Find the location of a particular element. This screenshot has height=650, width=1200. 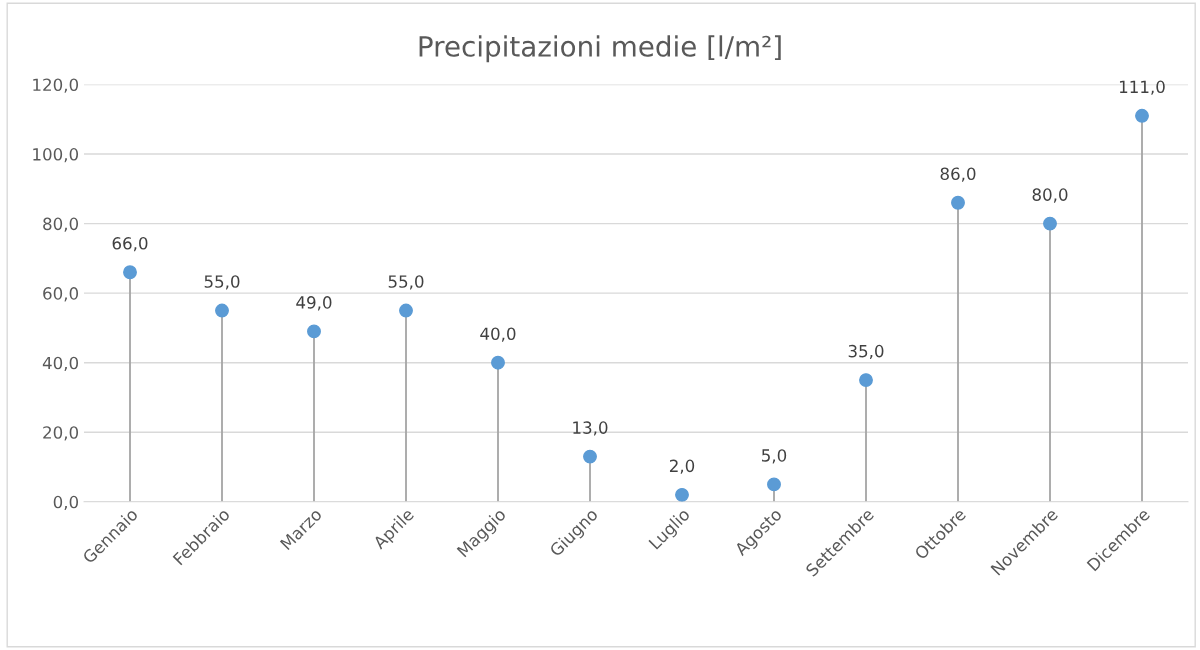

data-label: 2,0 is located at coordinates (682, 466).